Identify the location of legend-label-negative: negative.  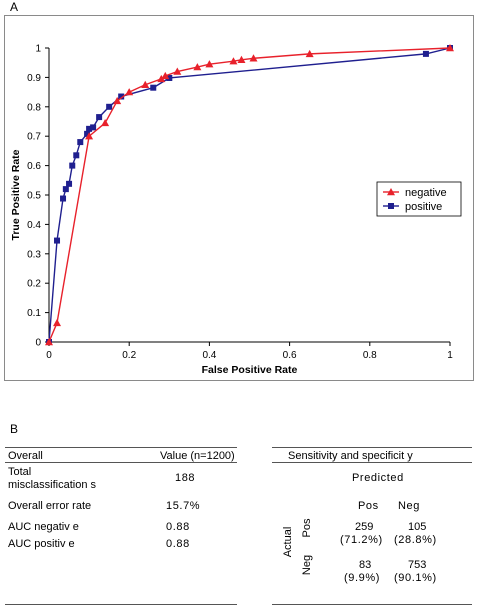
(426, 193).